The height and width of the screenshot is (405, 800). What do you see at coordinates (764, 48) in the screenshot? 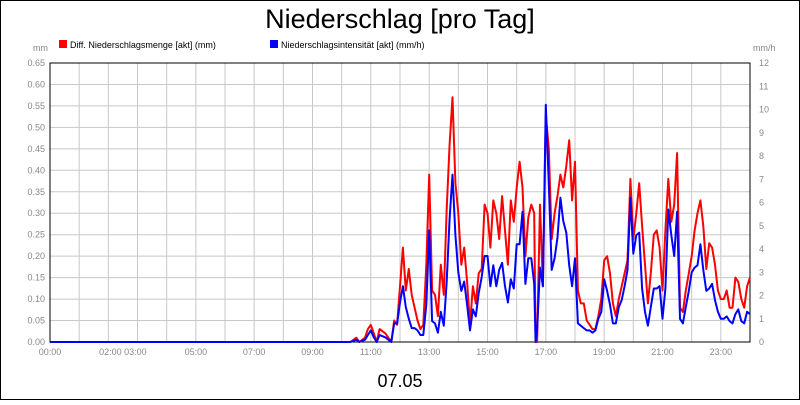
I see `right-axis-unit: mm/h` at bounding box center [764, 48].